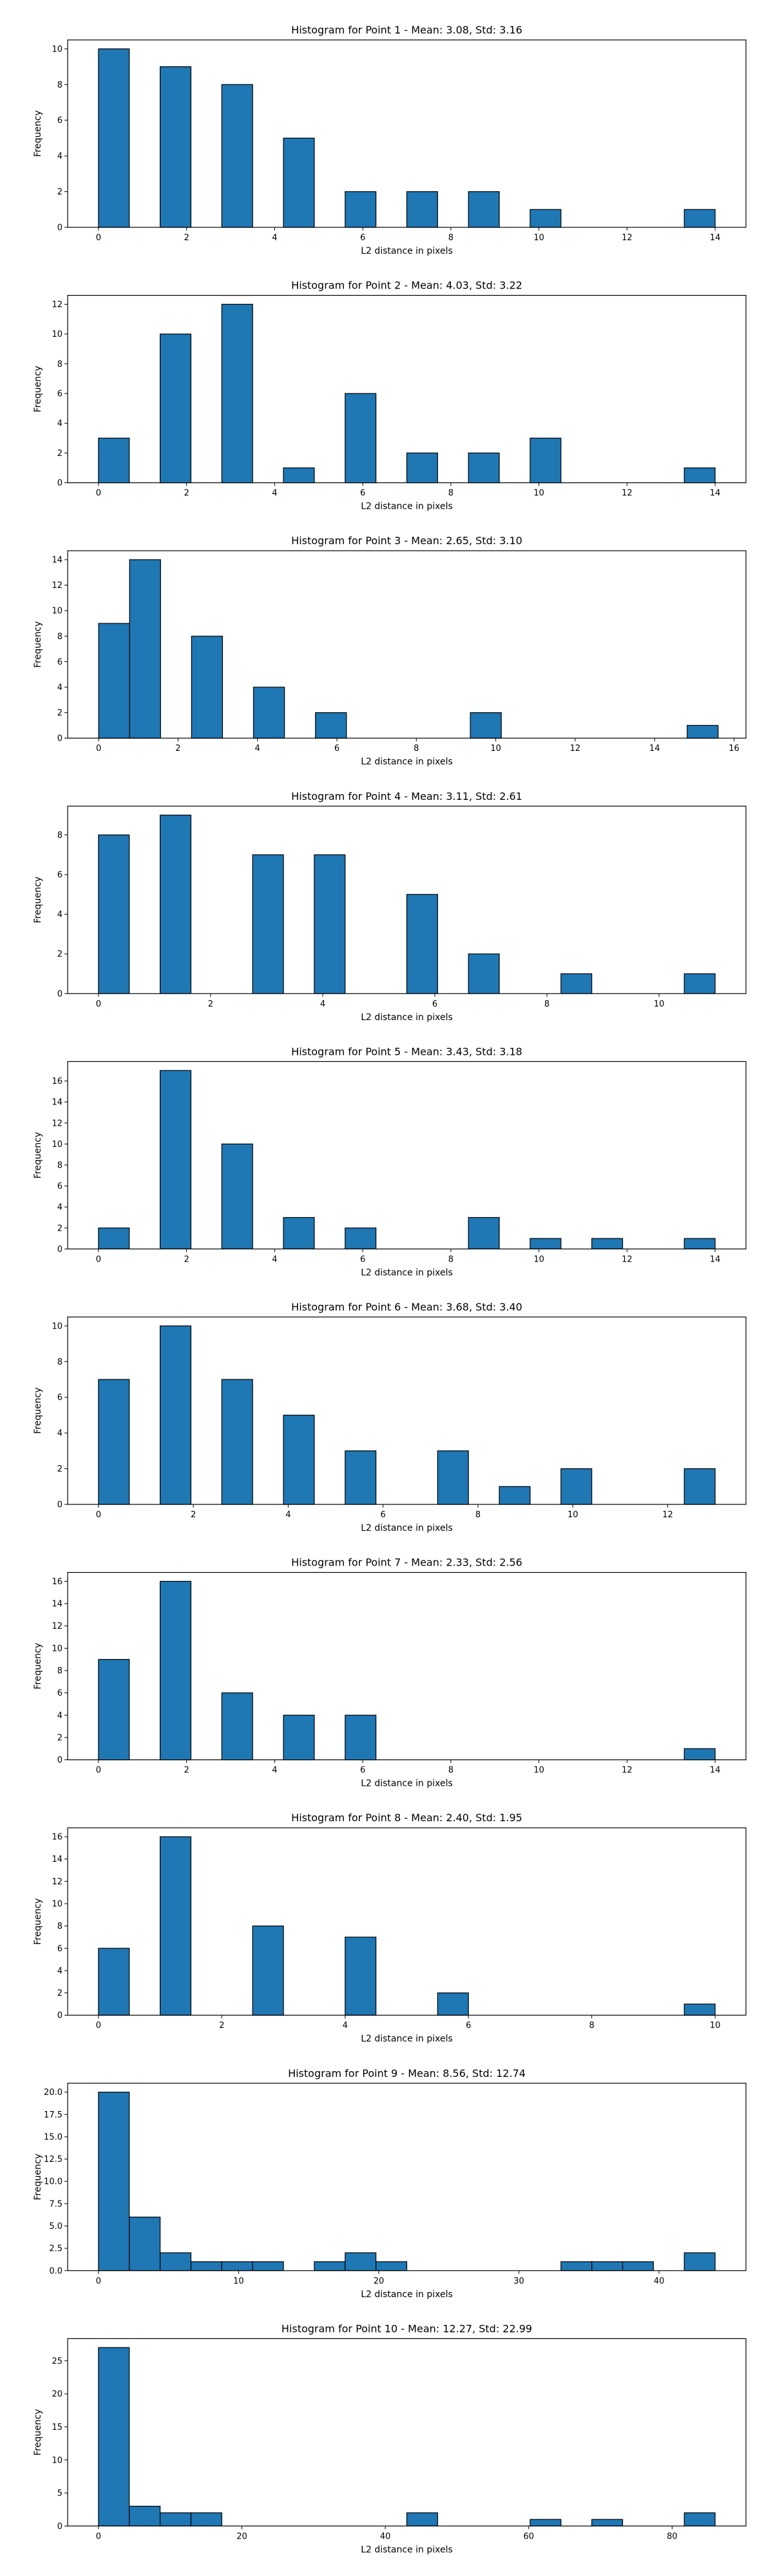 The width and height of the screenshot is (773, 2576). I want to click on y-tick-label: 12.5, so click(53, 2159).